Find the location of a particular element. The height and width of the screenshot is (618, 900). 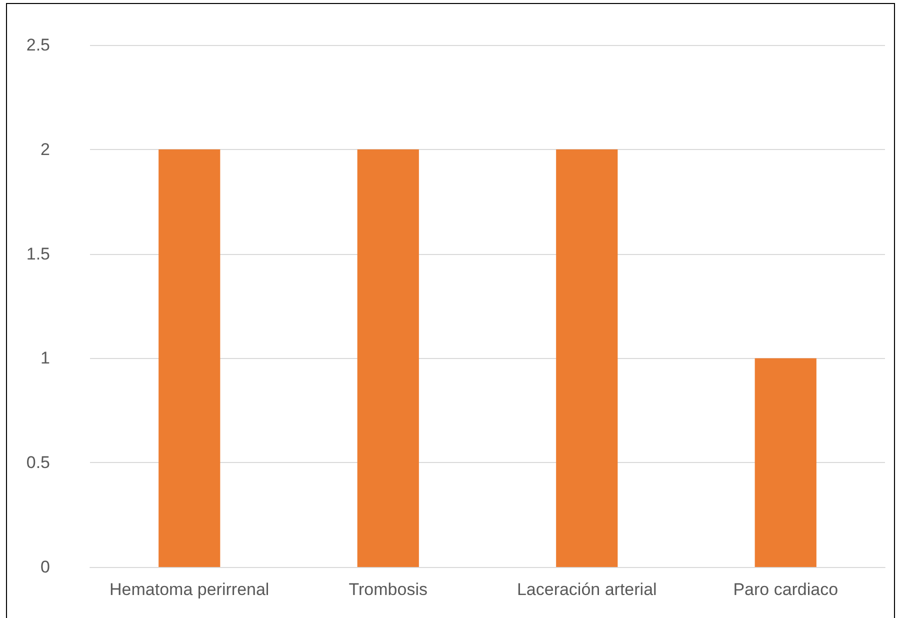

y-tick-label: 1 is located at coordinates (45, 358).